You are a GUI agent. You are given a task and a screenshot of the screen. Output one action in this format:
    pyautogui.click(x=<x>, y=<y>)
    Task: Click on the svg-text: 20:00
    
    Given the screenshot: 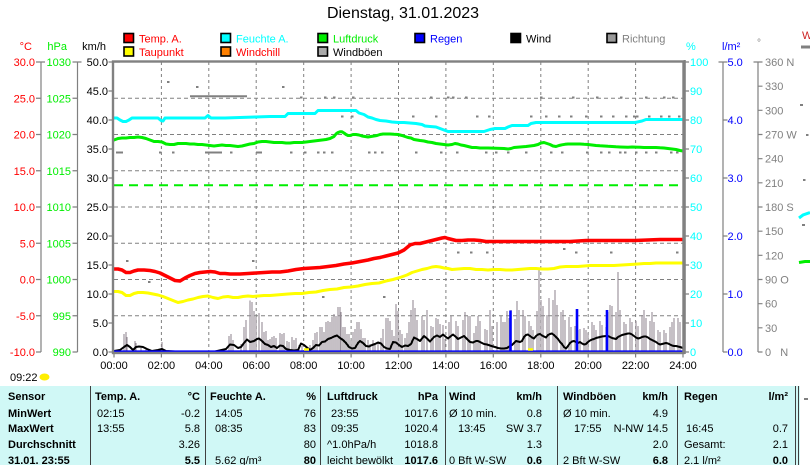 What is the action you would take?
    pyautogui.click(x=588, y=366)
    